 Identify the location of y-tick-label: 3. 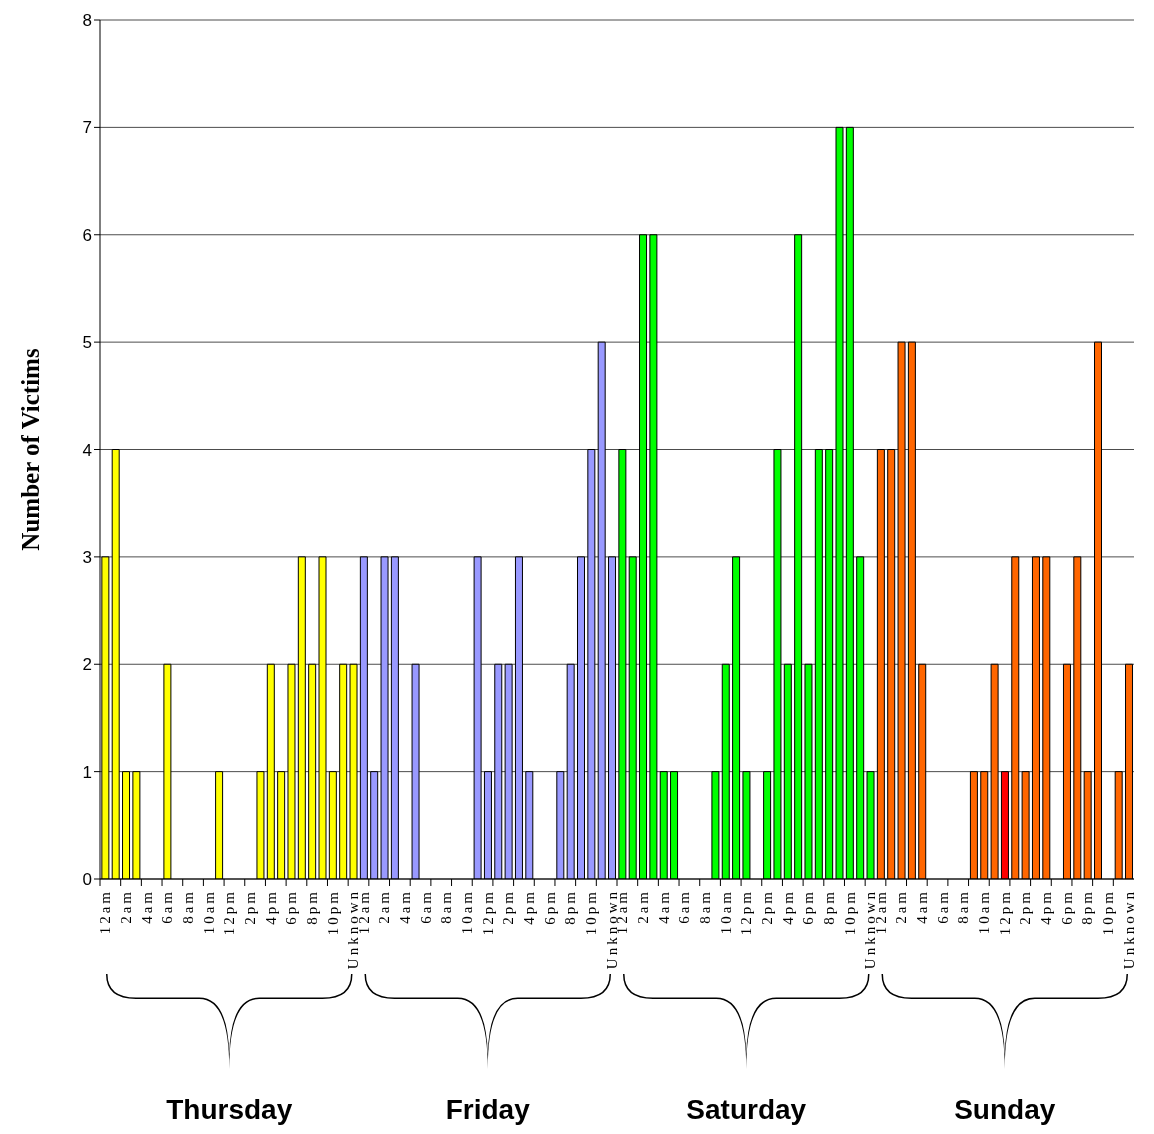
(87, 557).